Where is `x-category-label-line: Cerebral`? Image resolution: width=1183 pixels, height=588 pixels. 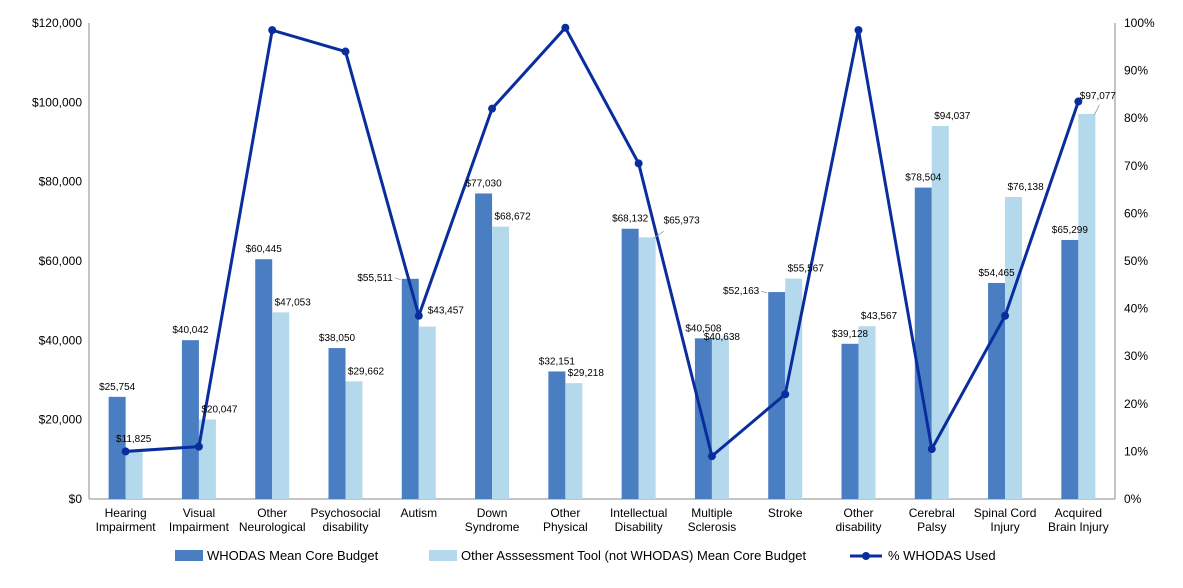 x-category-label-line: Cerebral is located at coordinates (932, 513).